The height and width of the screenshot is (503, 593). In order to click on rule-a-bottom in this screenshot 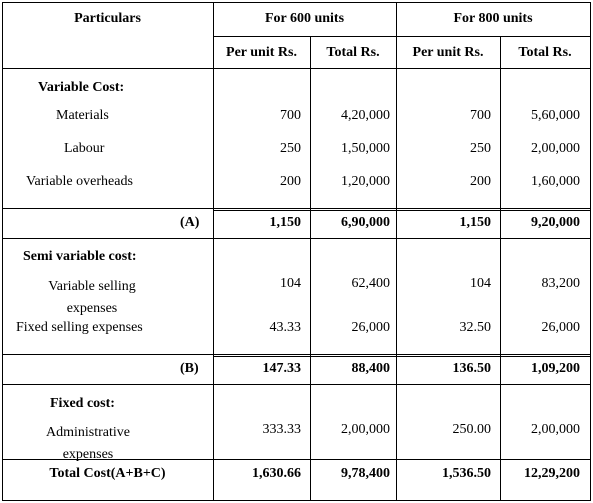, I will do `click(296, 238)`.